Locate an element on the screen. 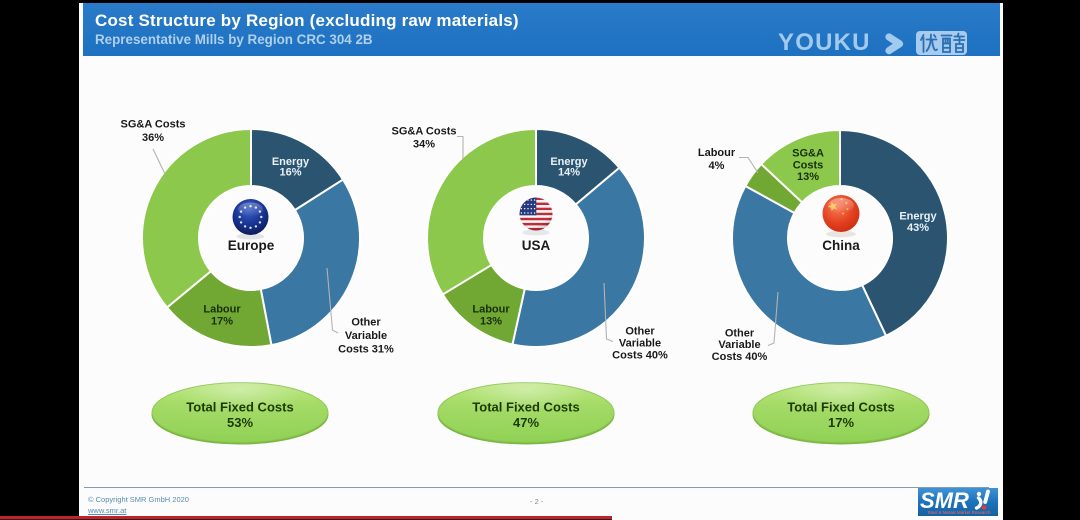  svg-text: China is located at coordinates (841, 245).